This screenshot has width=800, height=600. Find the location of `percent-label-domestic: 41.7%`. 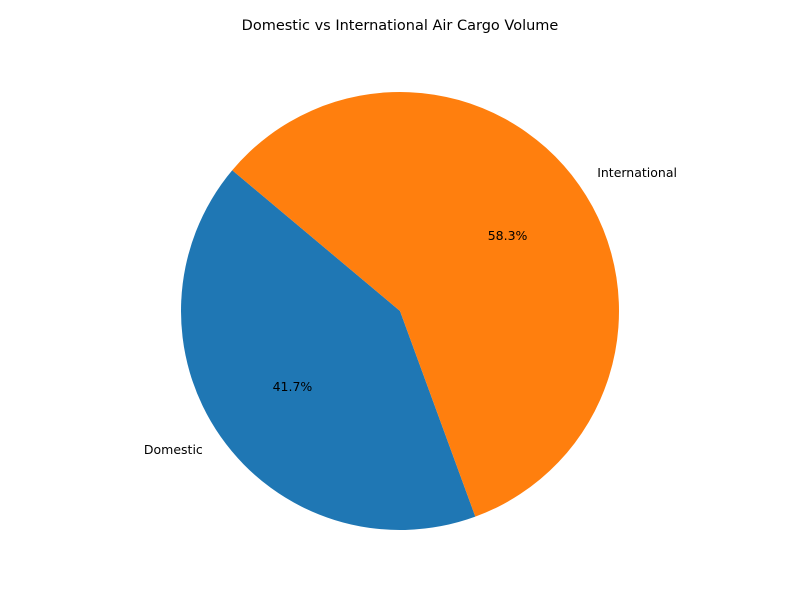

percent-label-domestic: 41.7% is located at coordinates (293, 386).